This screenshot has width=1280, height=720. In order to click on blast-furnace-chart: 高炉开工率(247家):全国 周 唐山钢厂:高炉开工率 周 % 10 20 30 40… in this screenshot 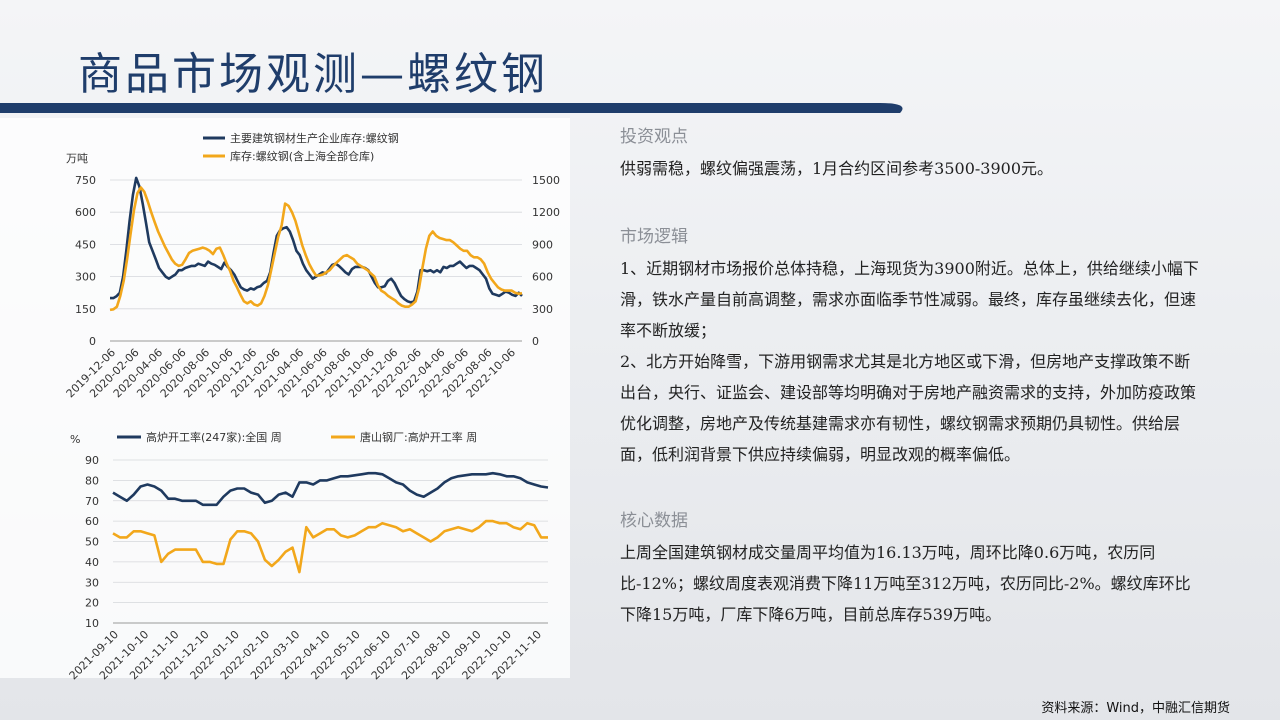, I will do `click(308, 556)`.